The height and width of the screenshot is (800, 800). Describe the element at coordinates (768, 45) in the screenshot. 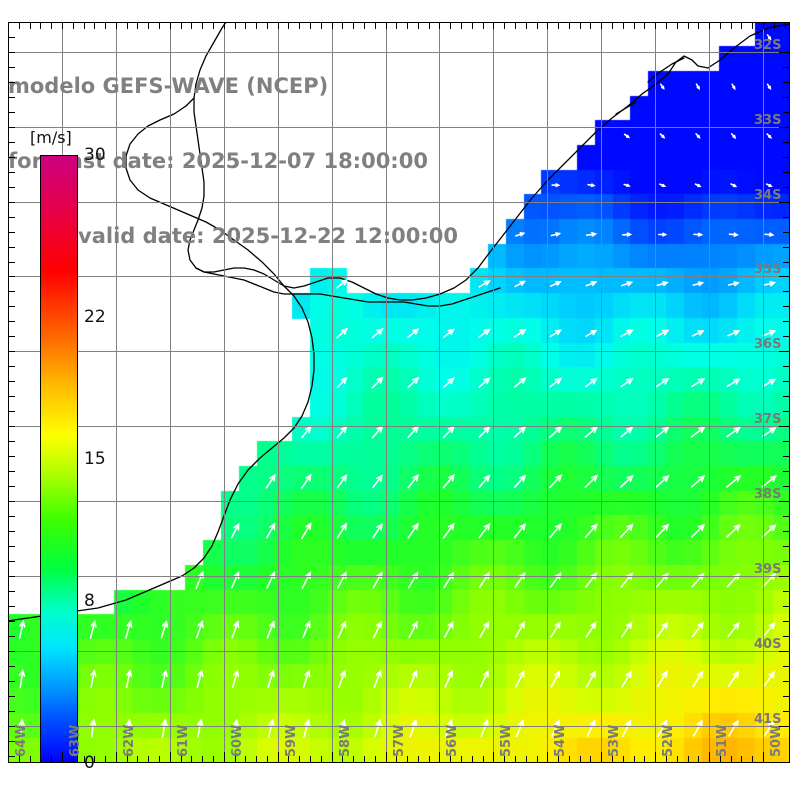

I see `y-axis-label: 32S` at that location.